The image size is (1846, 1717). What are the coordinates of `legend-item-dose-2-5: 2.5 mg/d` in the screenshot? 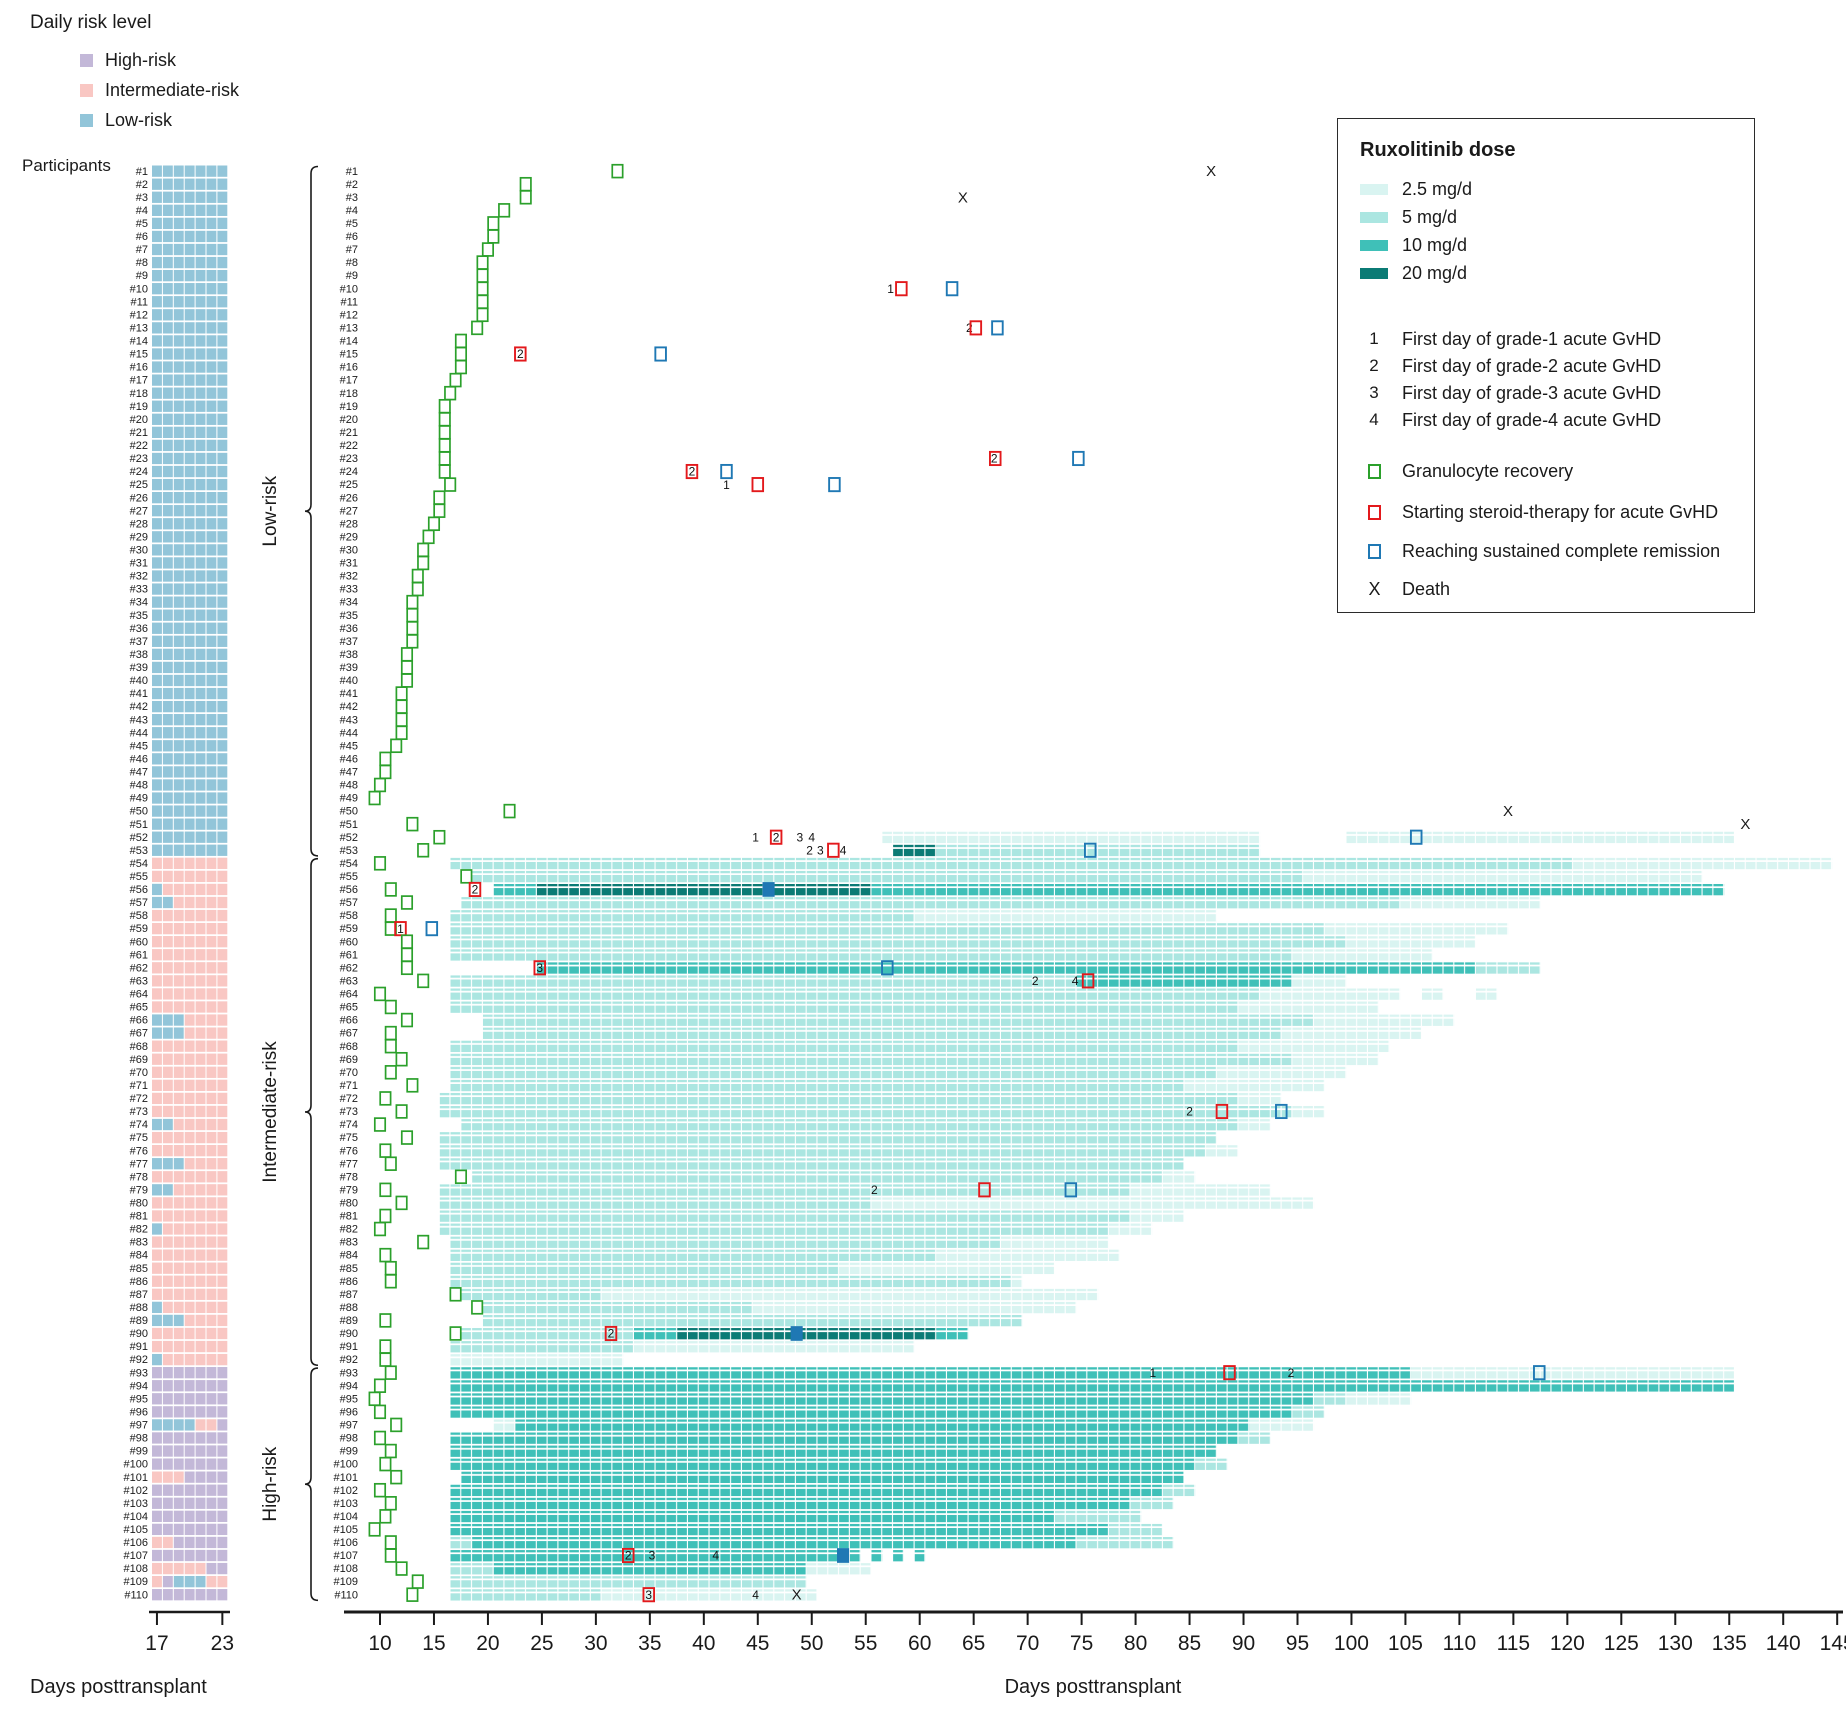 It's located at (1416, 189).